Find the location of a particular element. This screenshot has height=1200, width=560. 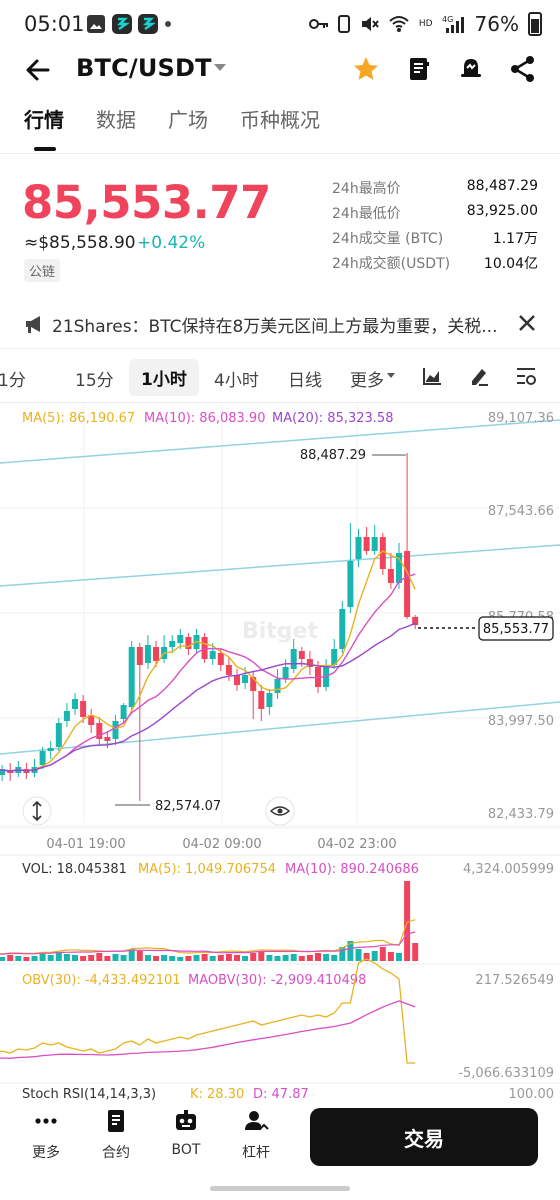

battery-icon is located at coordinates (535, 24).